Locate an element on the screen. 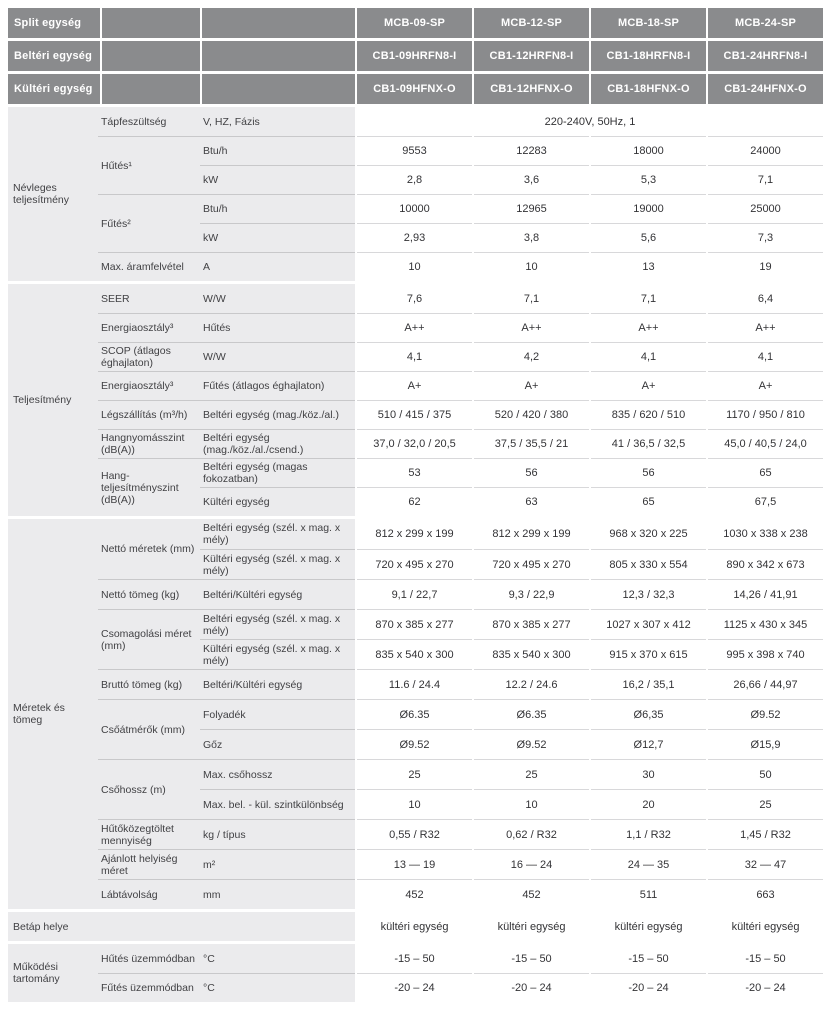 The height and width of the screenshot is (1010, 831). spec-sublabel: Nettó tömeg (kg) is located at coordinates (149, 594).